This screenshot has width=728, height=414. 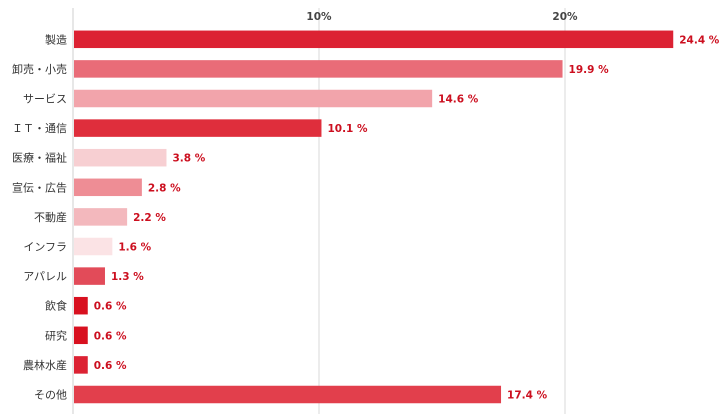 What do you see at coordinates (50, 395) in the screenshot?
I see `category-label: その他` at bounding box center [50, 395].